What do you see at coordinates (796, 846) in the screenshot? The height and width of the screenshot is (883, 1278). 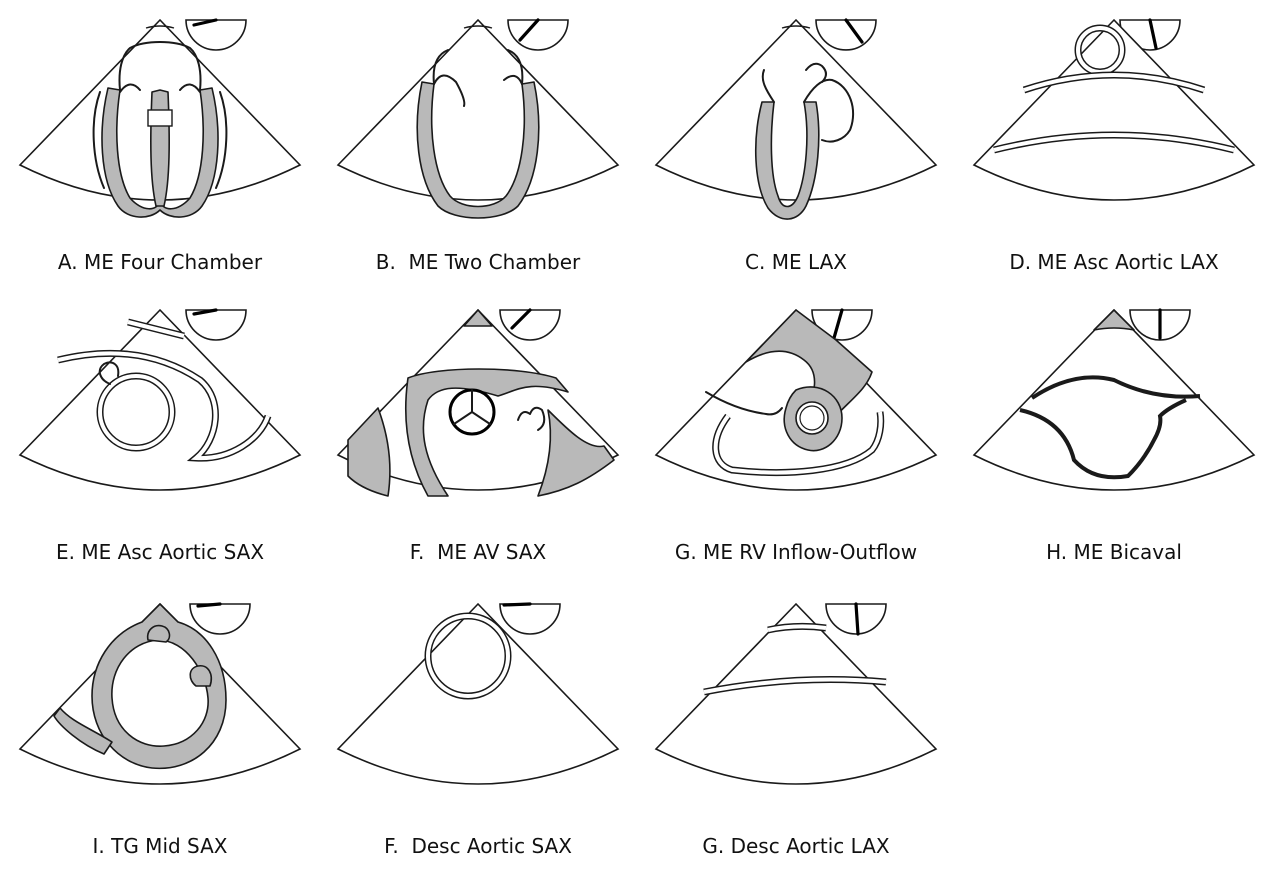 I see `caption-desc-aortic-lax: G. Desc Aortic LAX` at bounding box center [796, 846].